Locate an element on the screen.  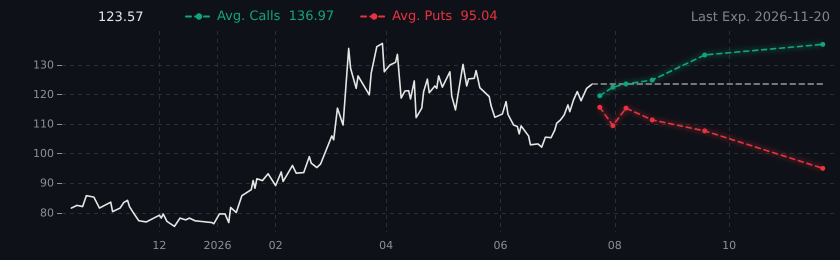
legend-label: Avg. Calls 136.97 is located at coordinates (275, 16).